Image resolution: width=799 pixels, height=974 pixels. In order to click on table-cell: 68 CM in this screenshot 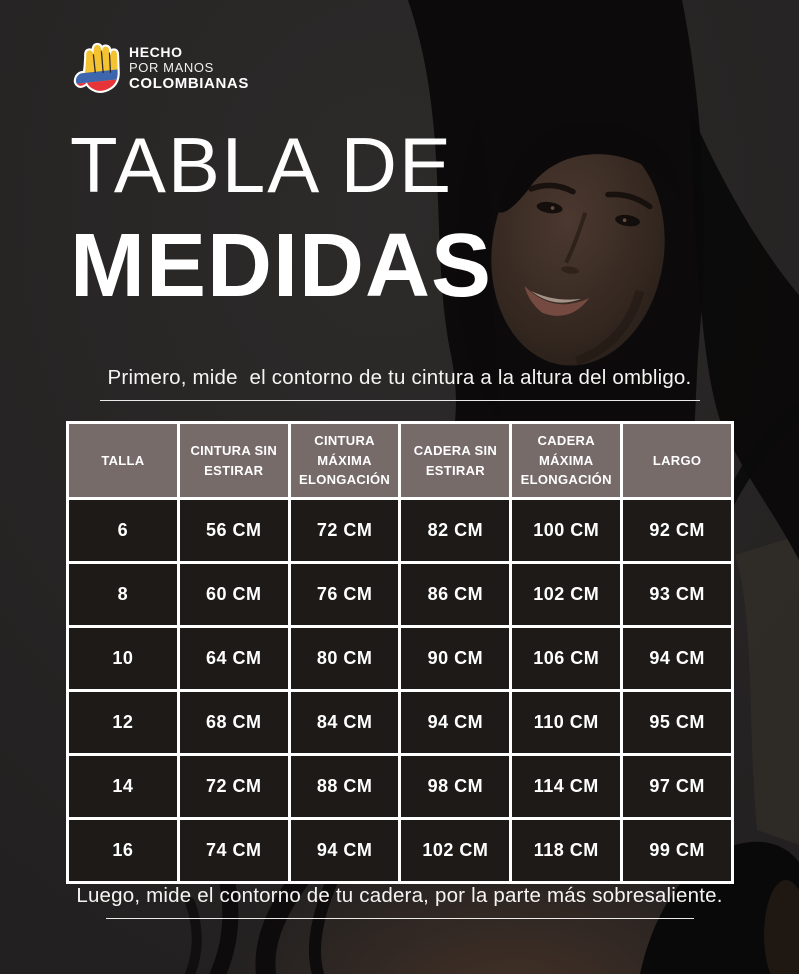, I will do `click(233, 722)`.